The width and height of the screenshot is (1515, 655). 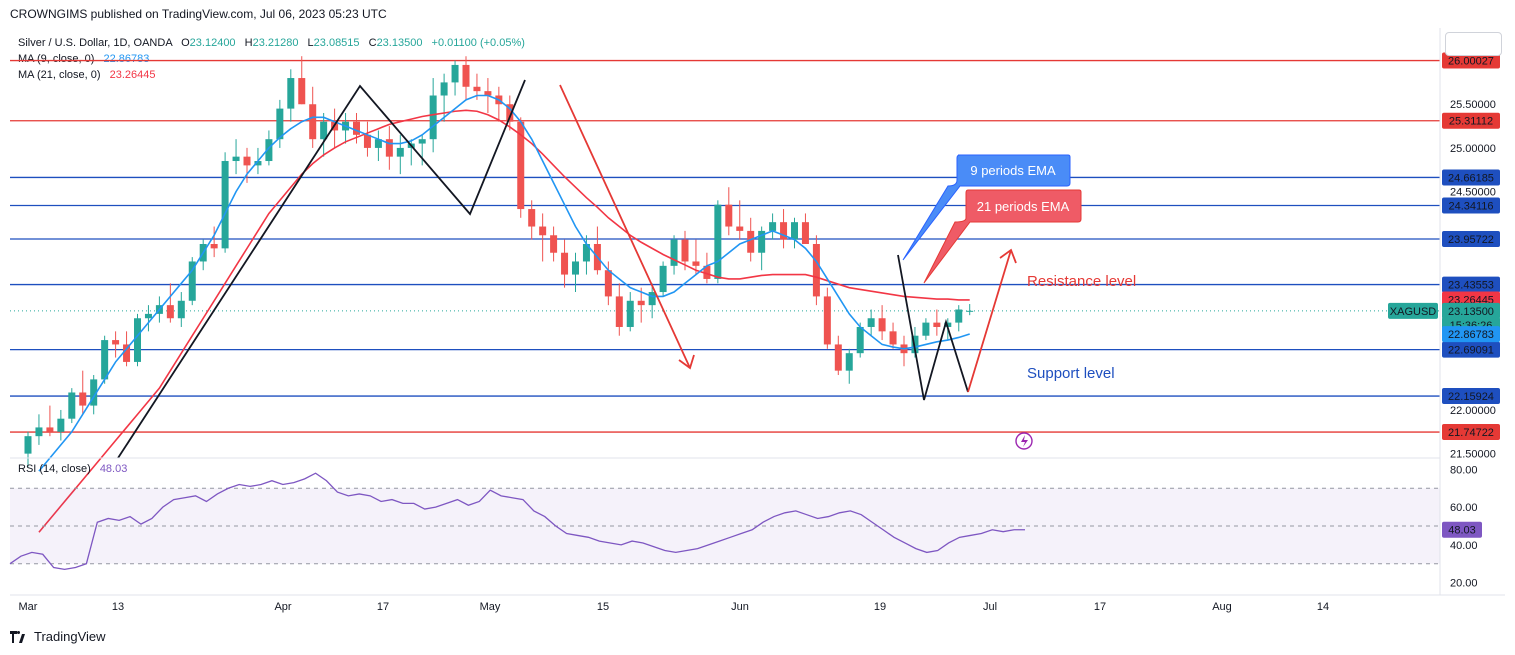 I want to click on low-value: 23.08515, so click(x=336, y=43).